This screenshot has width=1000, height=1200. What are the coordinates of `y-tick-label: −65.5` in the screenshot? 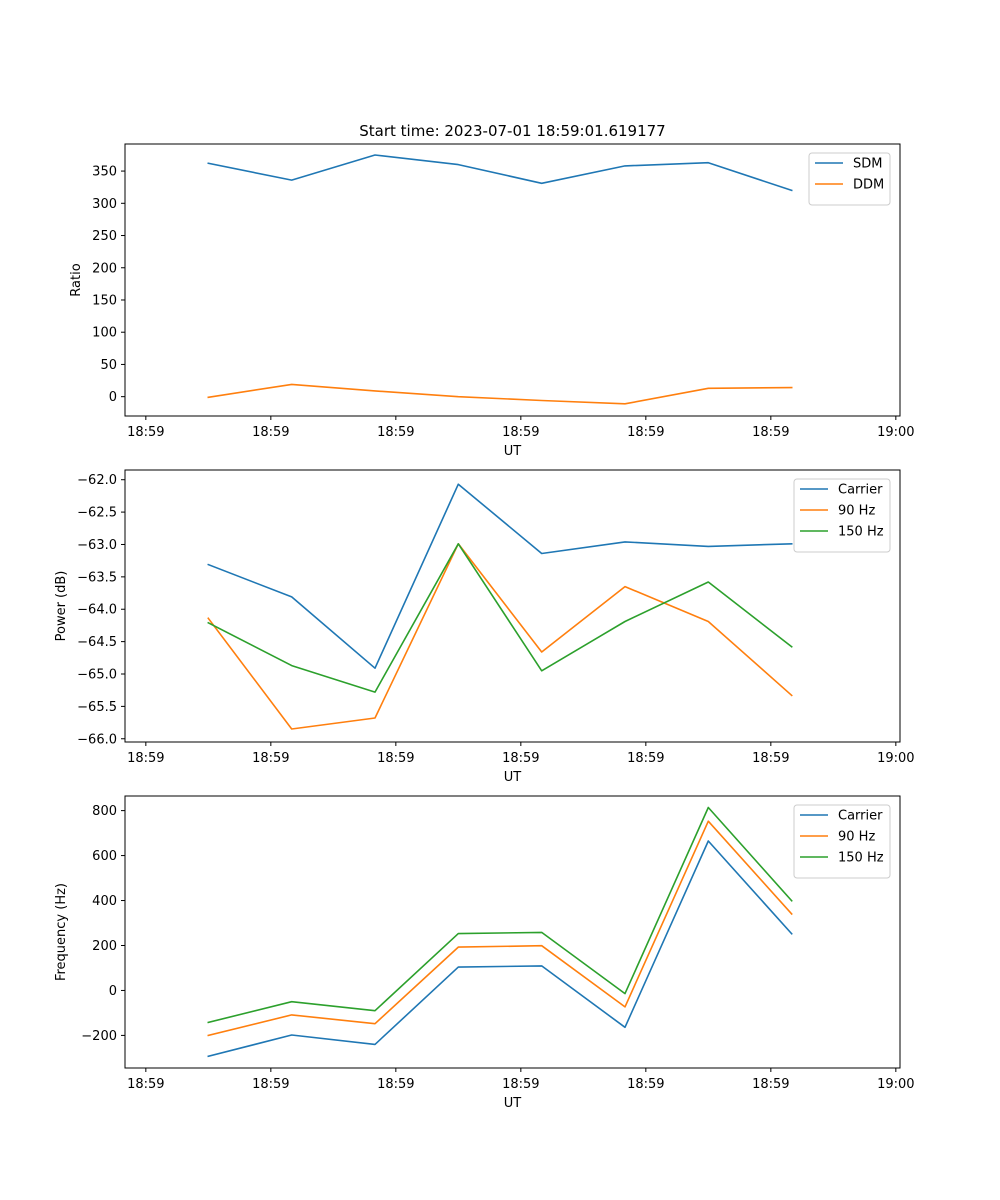 It's located at (97, 707).